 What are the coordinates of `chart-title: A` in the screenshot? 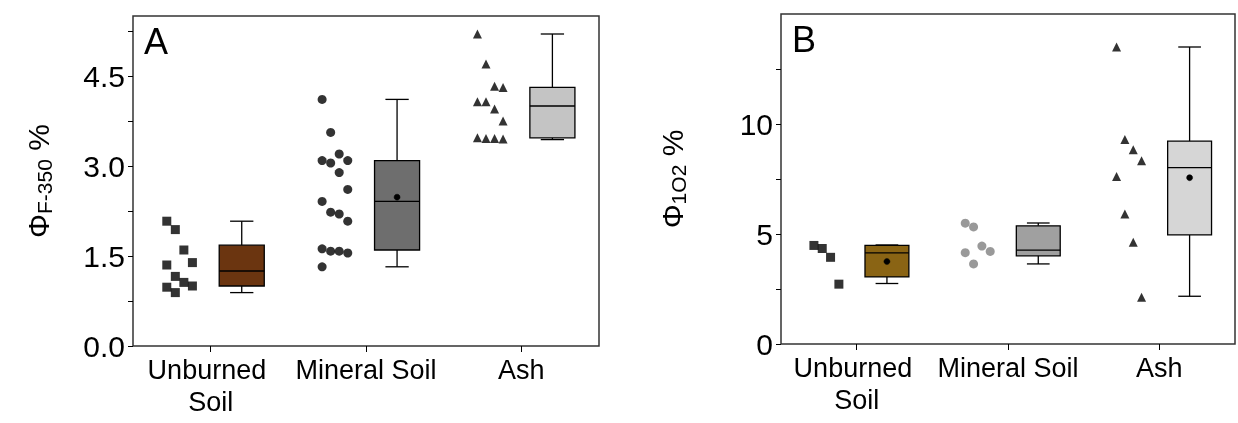 It's located at (156, 41).